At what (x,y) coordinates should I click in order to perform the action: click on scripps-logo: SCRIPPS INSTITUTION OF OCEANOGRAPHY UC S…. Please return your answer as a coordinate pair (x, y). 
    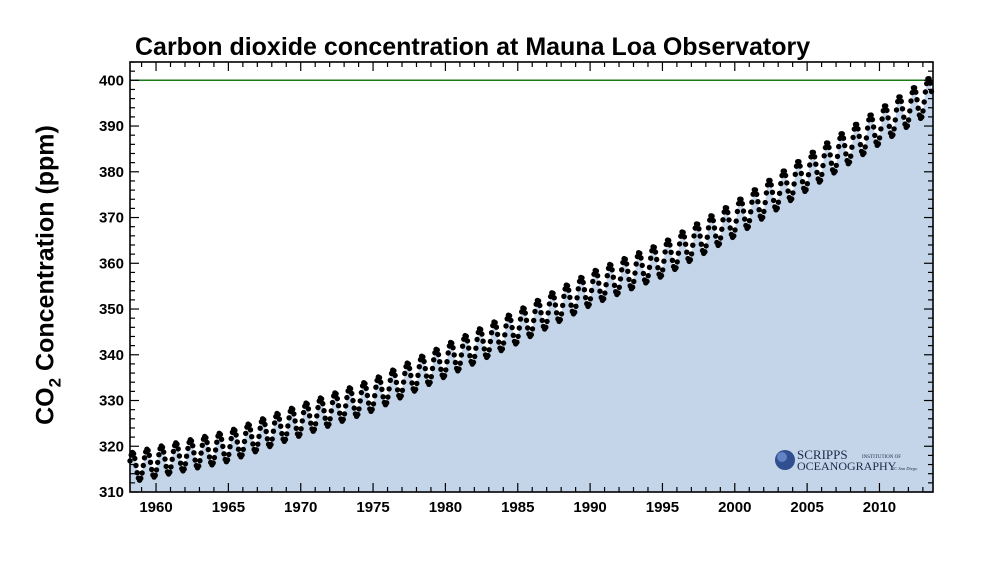
    Looking at the image, I should click on (846, 460).